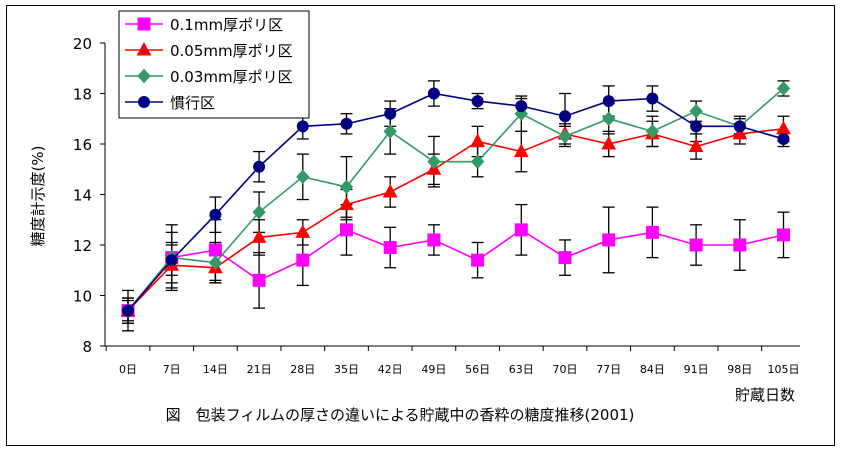 This screenshot has height=452, width=841. What do you see at coordinates (739, 369) in the screenshot?
I see `x-tick-label: 98日` at bounding box center [739, 369].